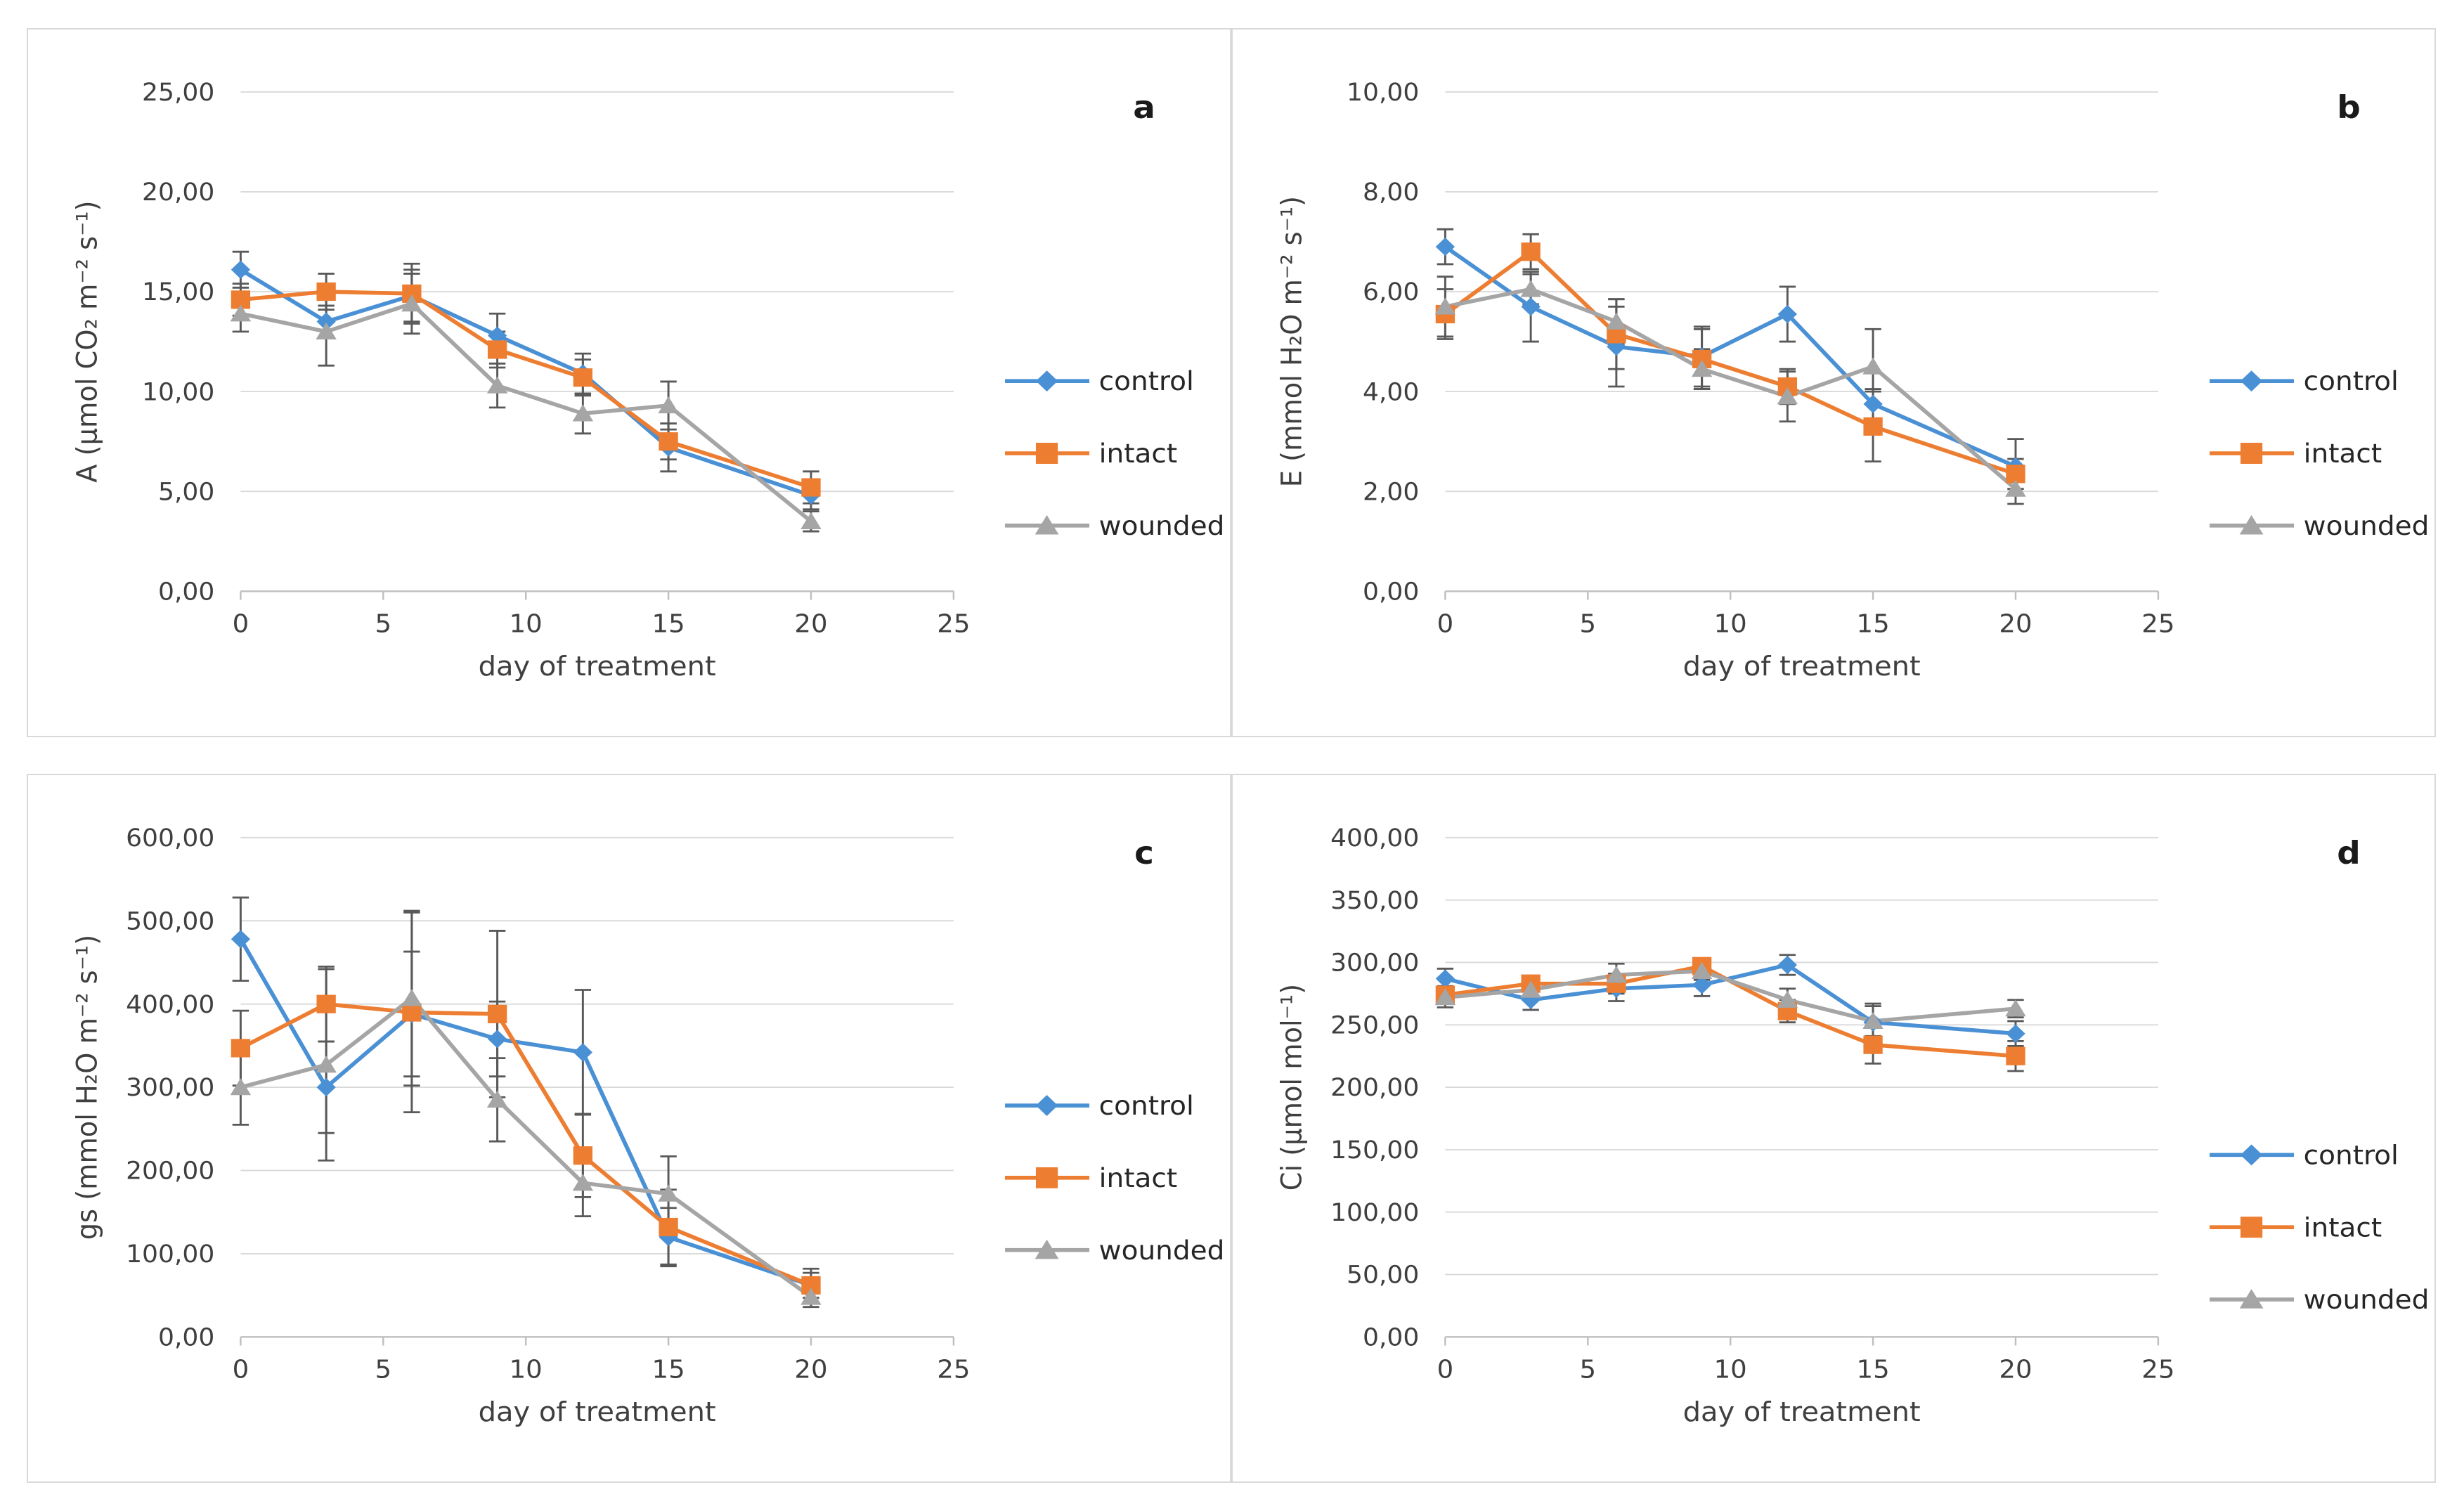 The image size is (2464, 1511). Describe the element at coordinates (1144, 852) in the screenshot. I see `panel-letter: c` at that location.